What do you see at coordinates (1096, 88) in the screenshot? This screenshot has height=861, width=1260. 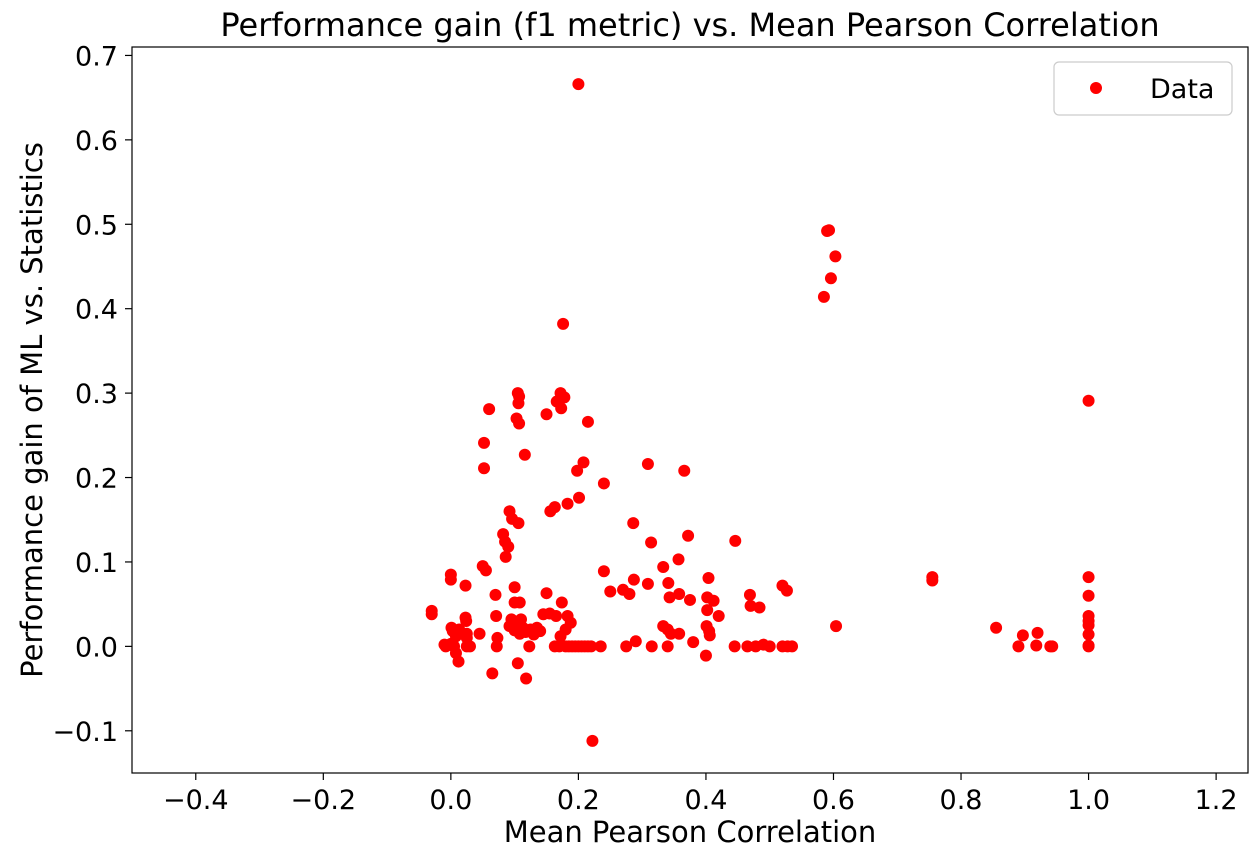 I see `legend-marker` at bounding box center [1096, 88].